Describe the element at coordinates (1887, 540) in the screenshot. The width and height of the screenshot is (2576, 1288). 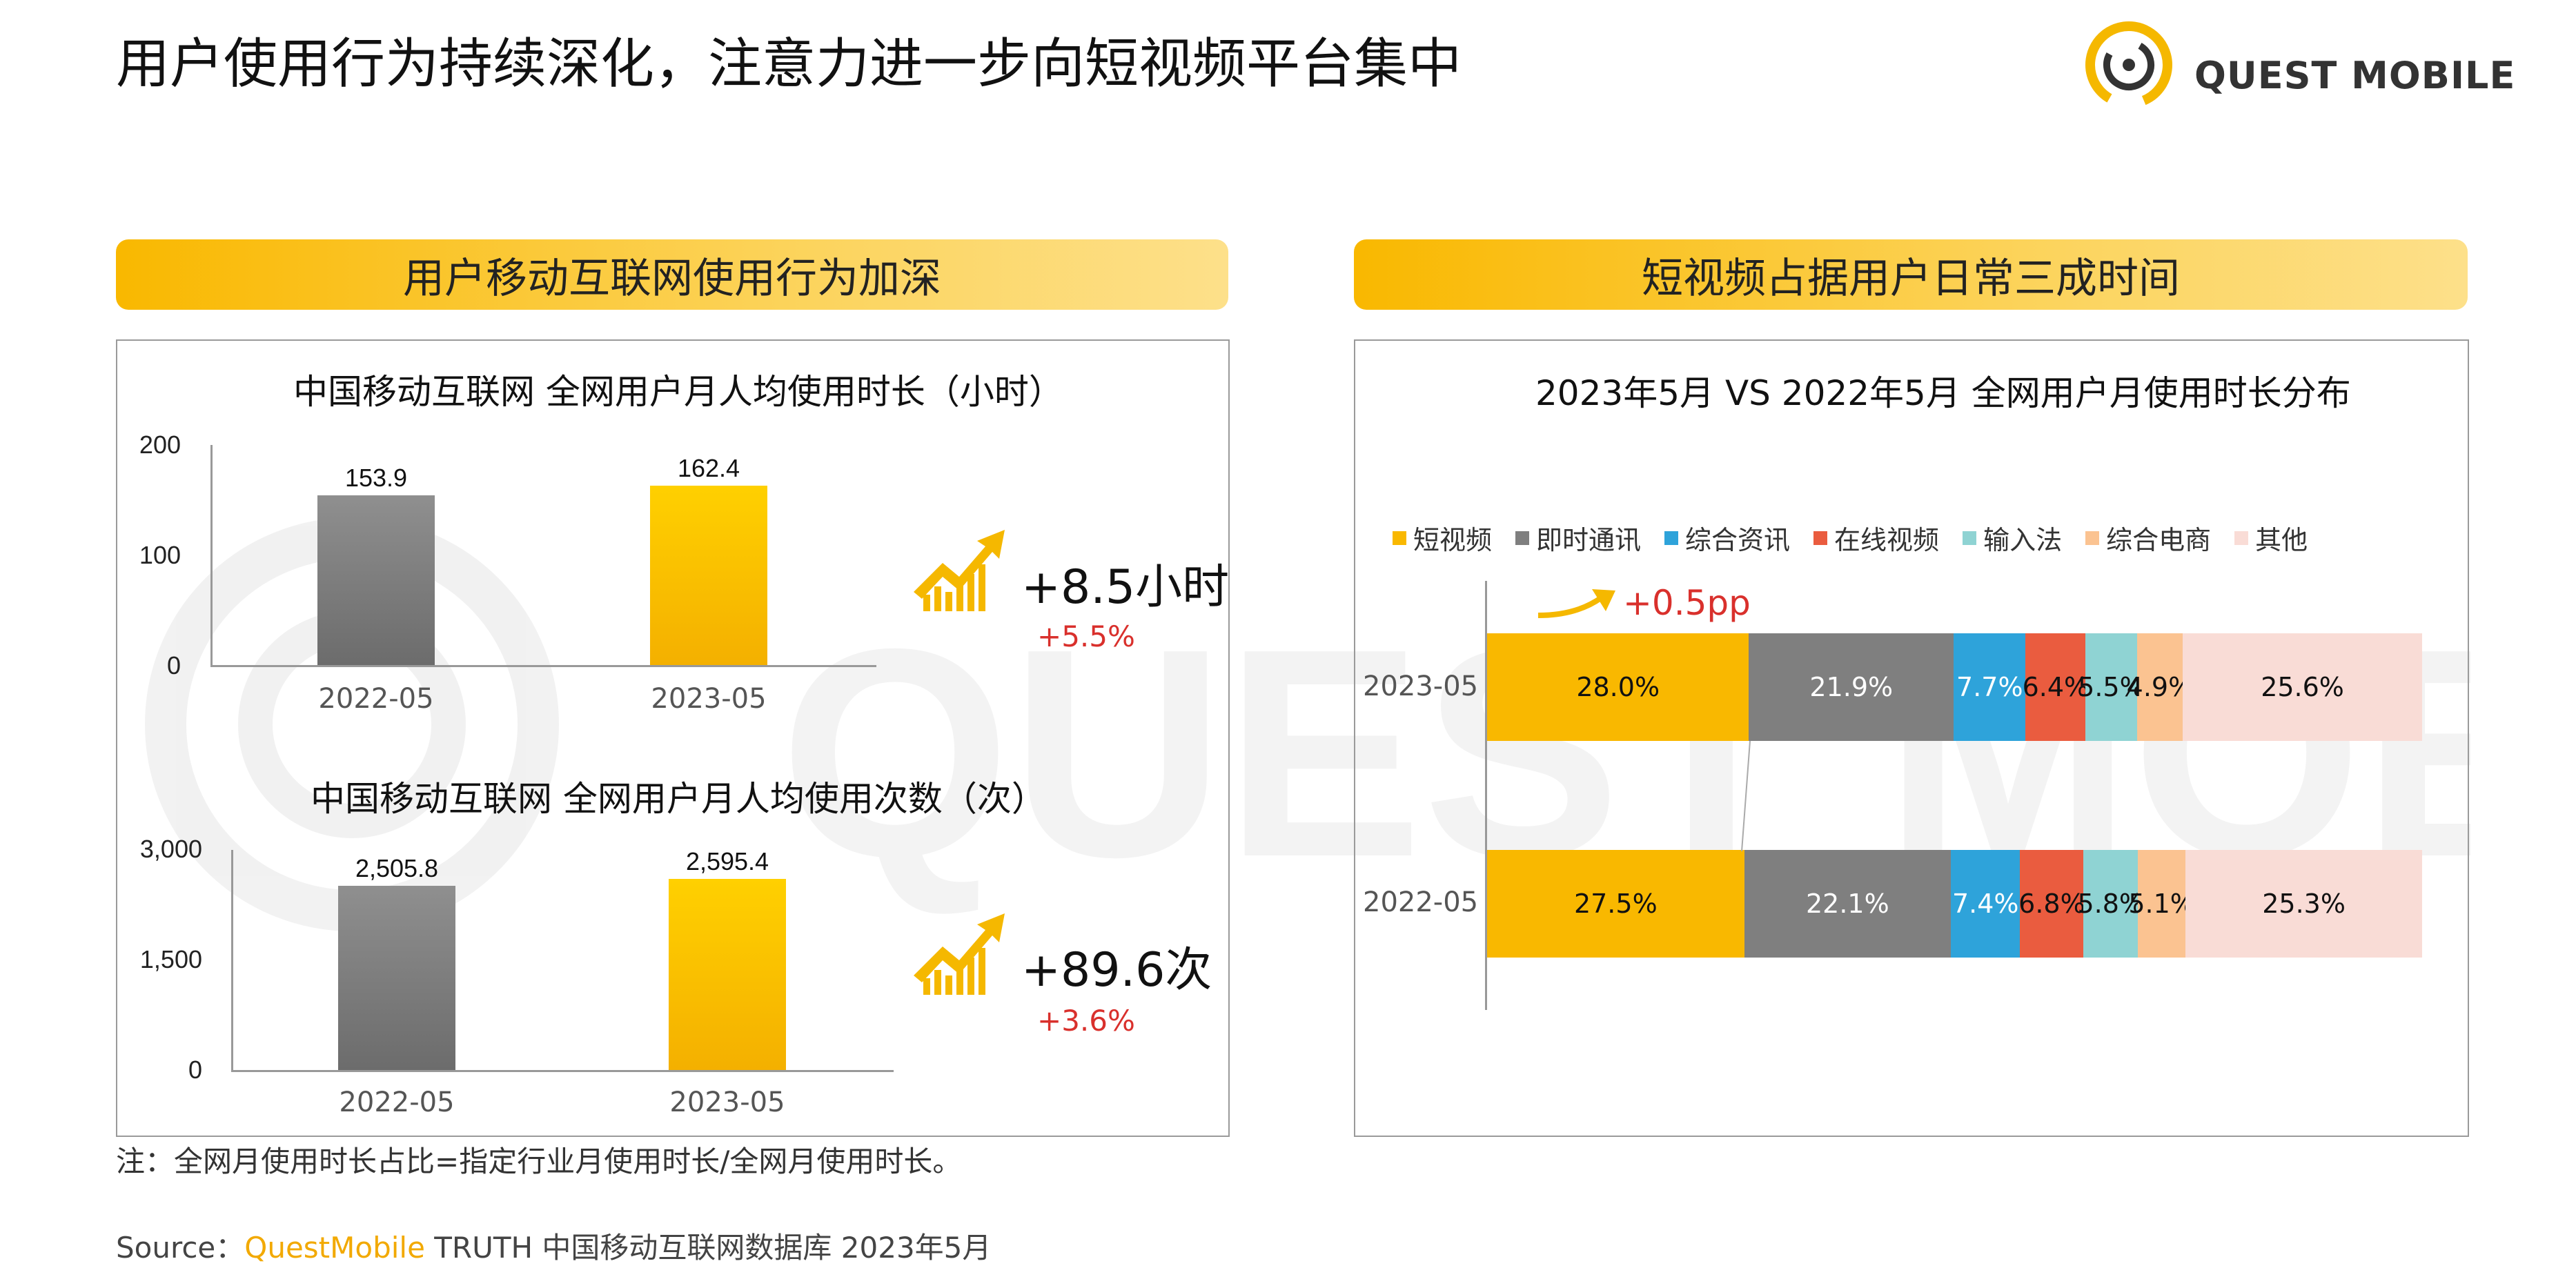
I see `legend-label: 在线视频` at that location.